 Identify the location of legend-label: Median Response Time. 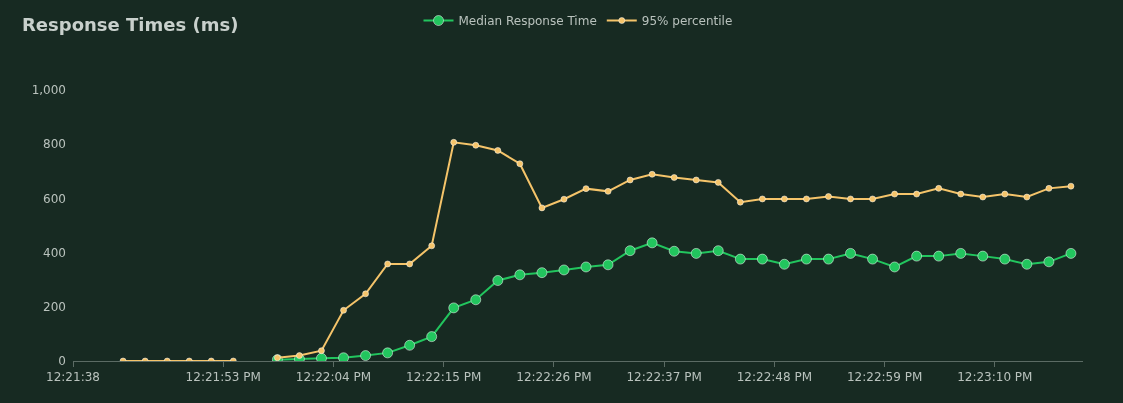
(527, 21).